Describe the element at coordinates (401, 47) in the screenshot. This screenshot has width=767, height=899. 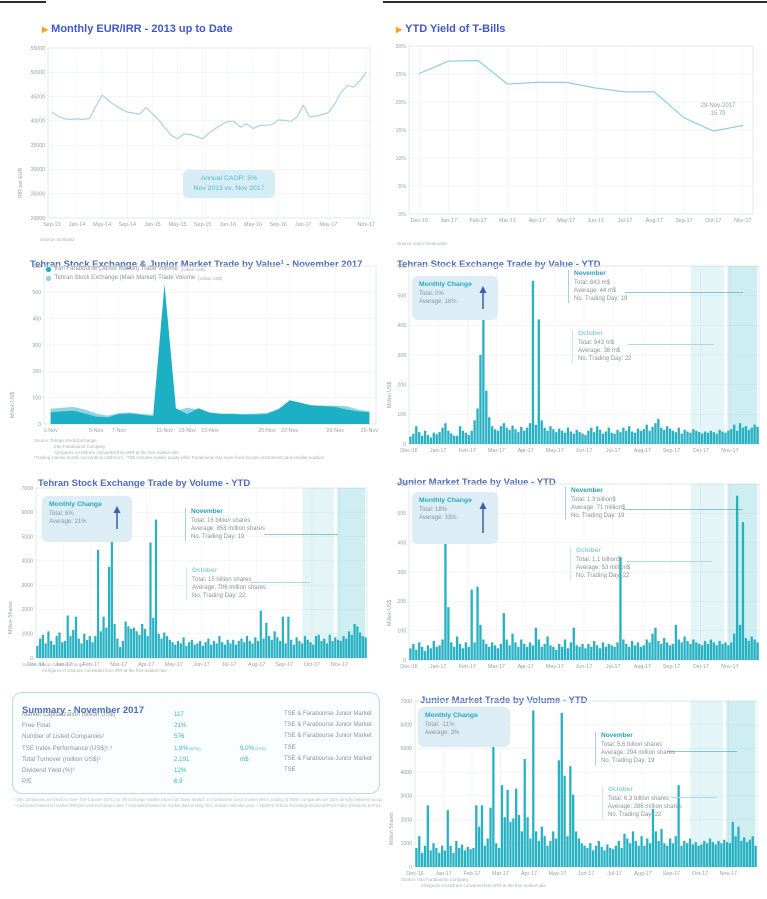
I see `svg-text: 30%` at that location.